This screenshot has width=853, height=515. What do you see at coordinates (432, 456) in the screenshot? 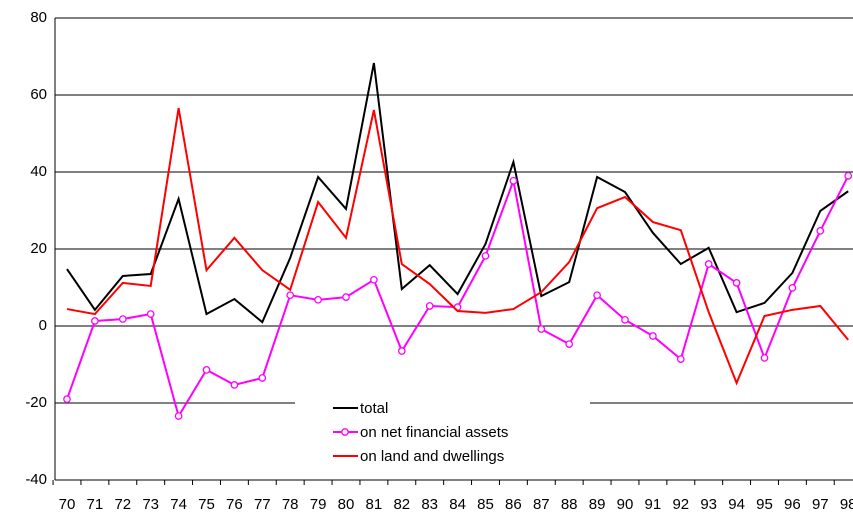
I see `legend-label: on land and dwellings` at bounding box center [432, 456].